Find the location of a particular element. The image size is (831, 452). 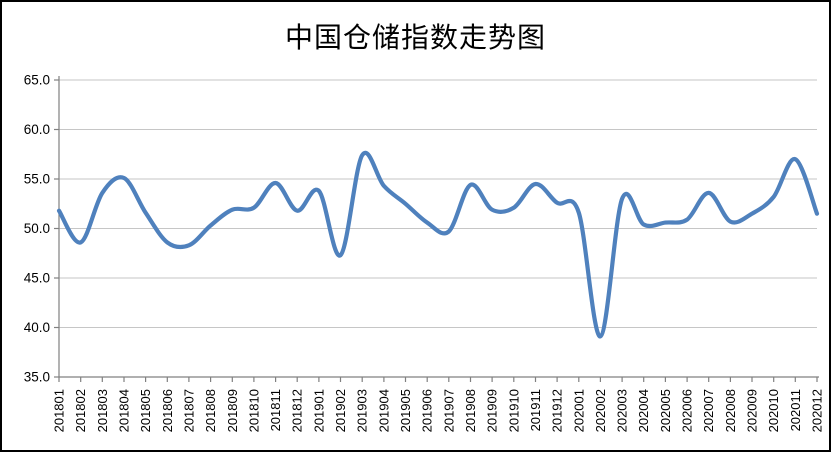

x-tick-label: 202006 is located at coordinates (687, 410).